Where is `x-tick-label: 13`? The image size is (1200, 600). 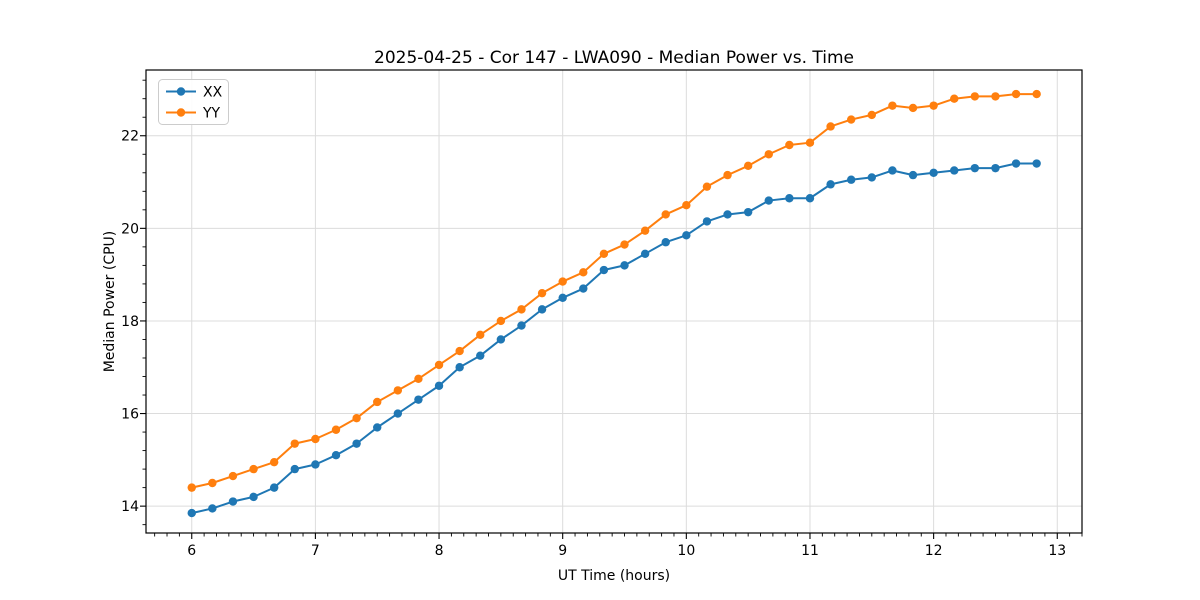
x-tick-label: 13 is located at coordinates (1057, 551).